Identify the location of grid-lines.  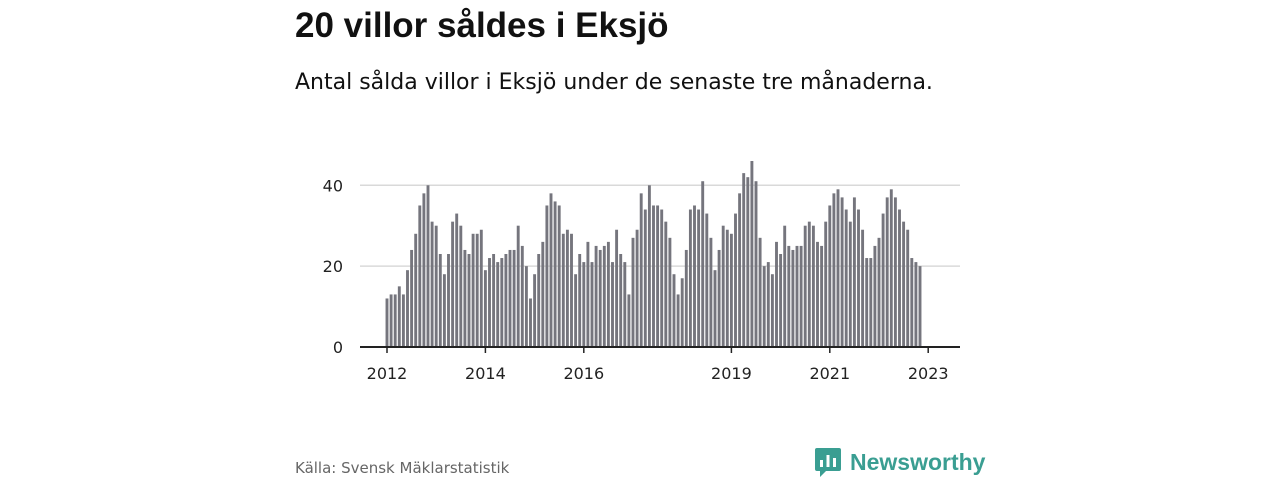
(660, 225).